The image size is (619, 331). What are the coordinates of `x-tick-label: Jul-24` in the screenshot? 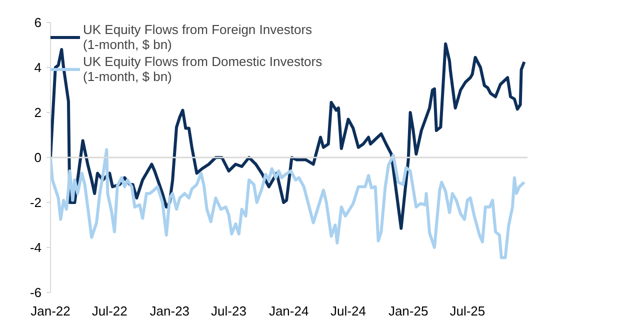 It's located at (348, 311).